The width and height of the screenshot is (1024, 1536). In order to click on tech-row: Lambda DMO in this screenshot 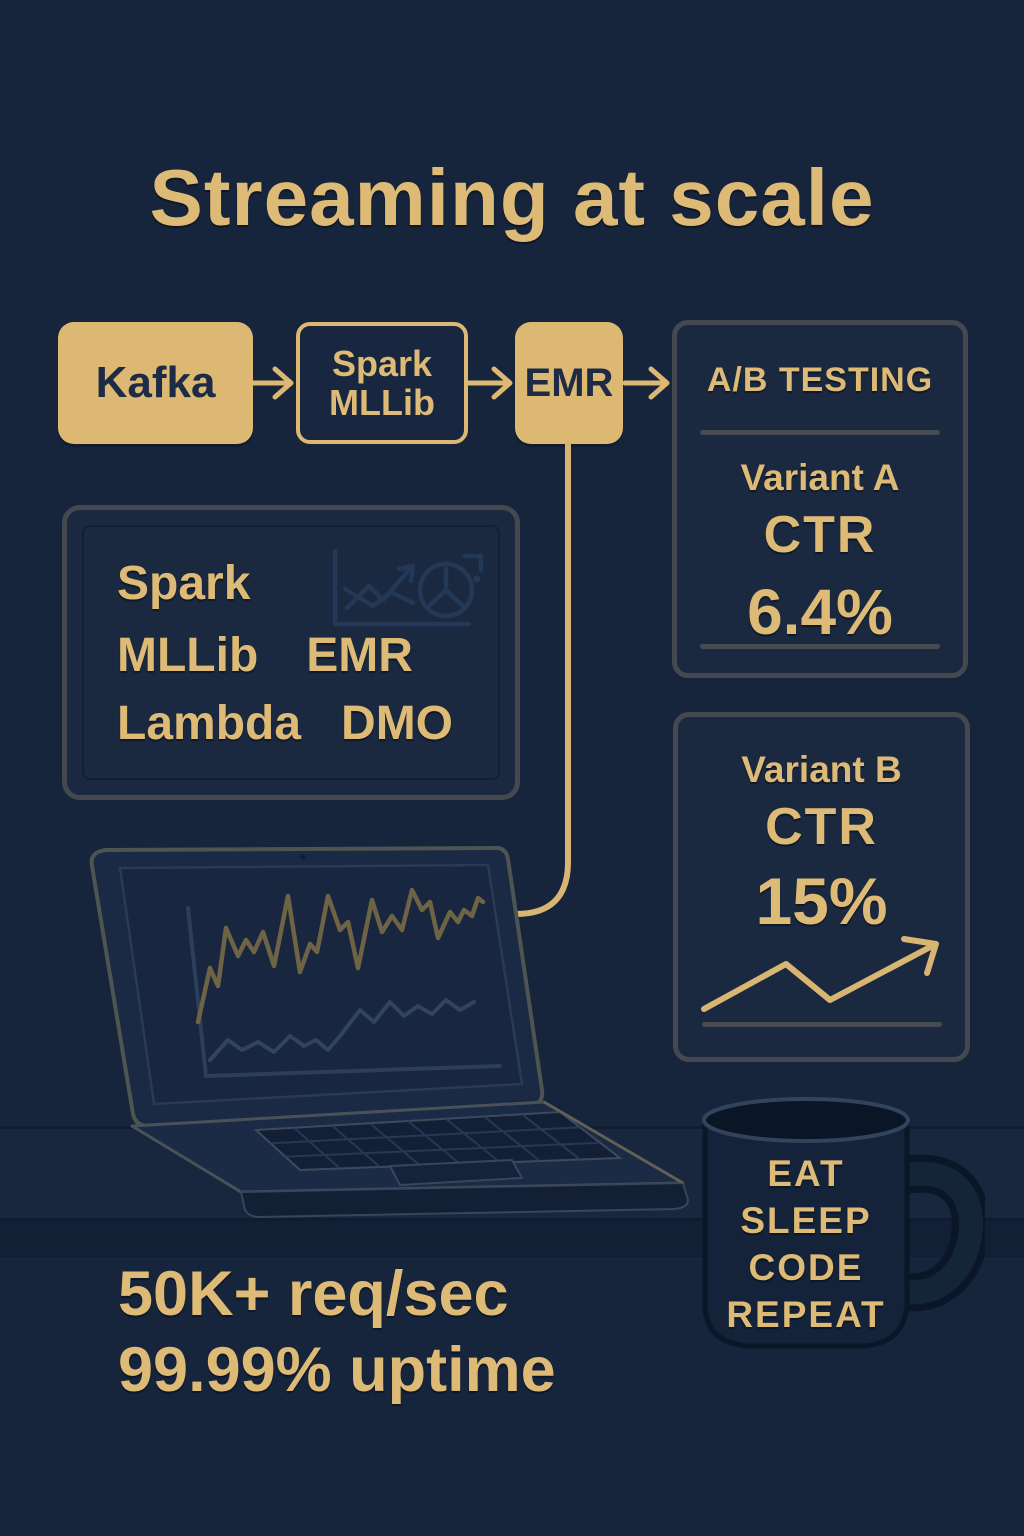, I will do `click(285, 724)`.